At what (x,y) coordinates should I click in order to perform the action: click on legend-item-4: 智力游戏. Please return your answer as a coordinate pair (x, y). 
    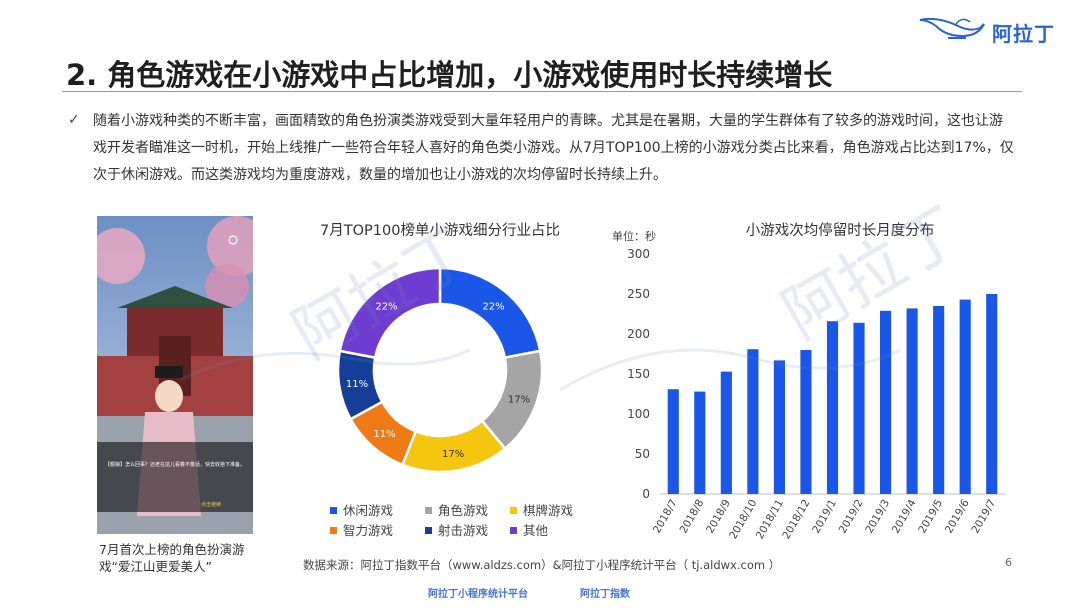
    Looking at the image, I should click on (361, 529).